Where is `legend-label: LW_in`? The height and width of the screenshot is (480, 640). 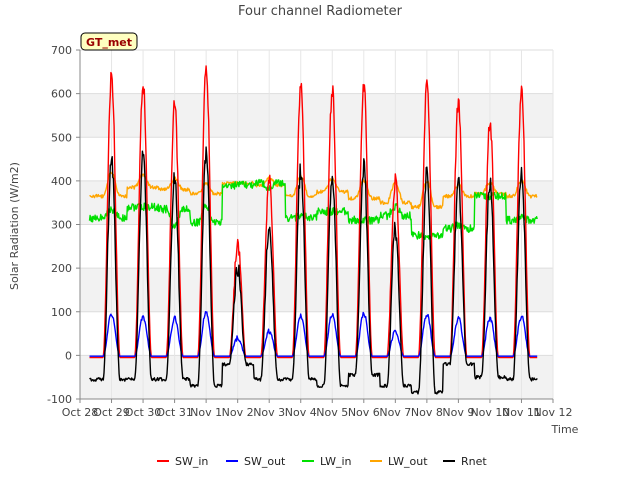
legend-label: LW_in is located at coordinates (336, 461).